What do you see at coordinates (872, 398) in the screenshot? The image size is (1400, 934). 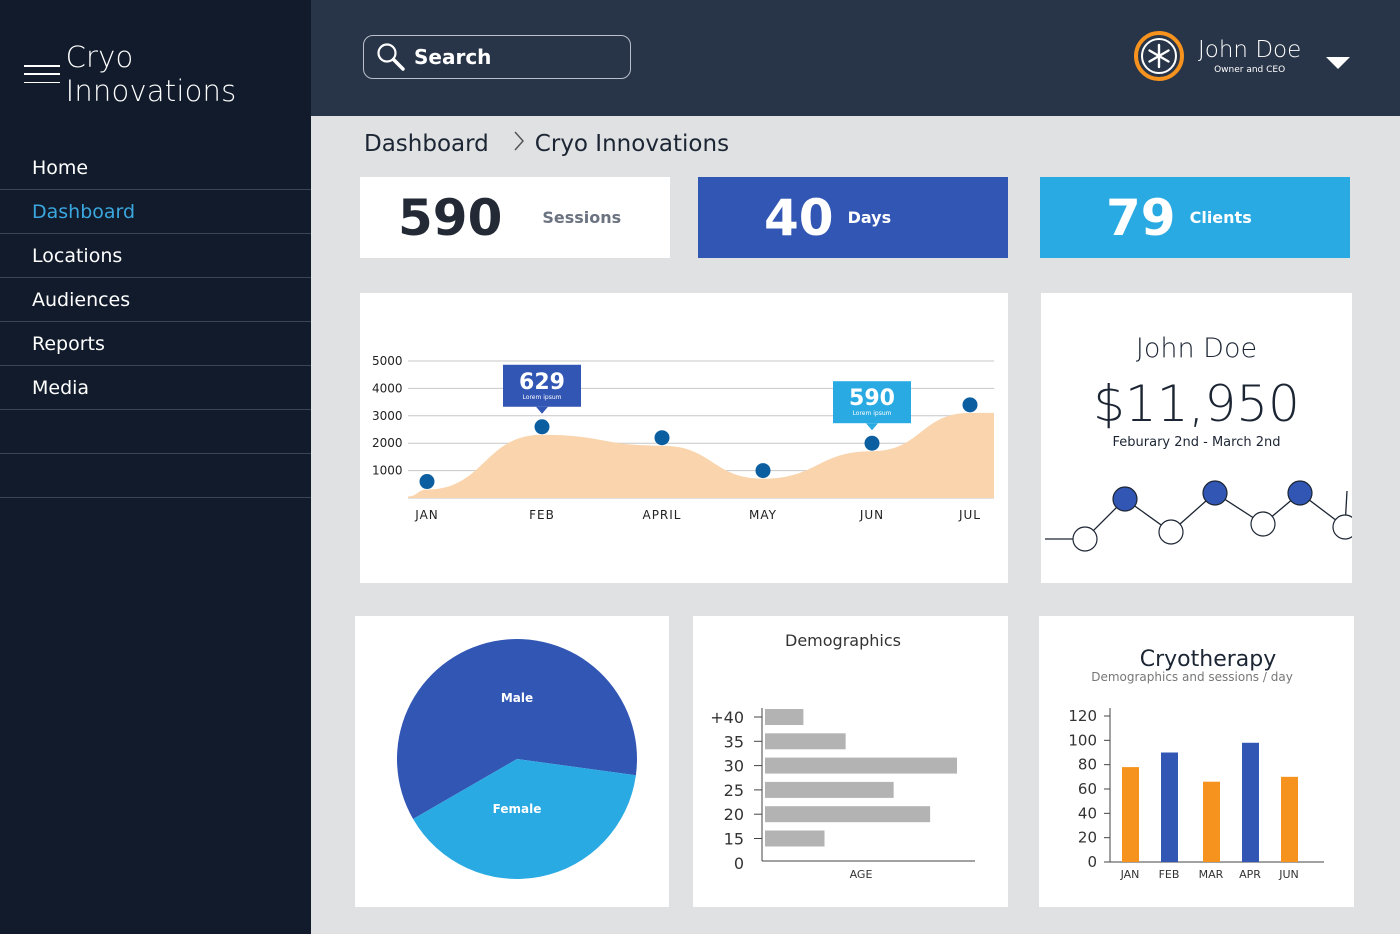 I see `callout-value: 590` at bounding box center [872, 398].